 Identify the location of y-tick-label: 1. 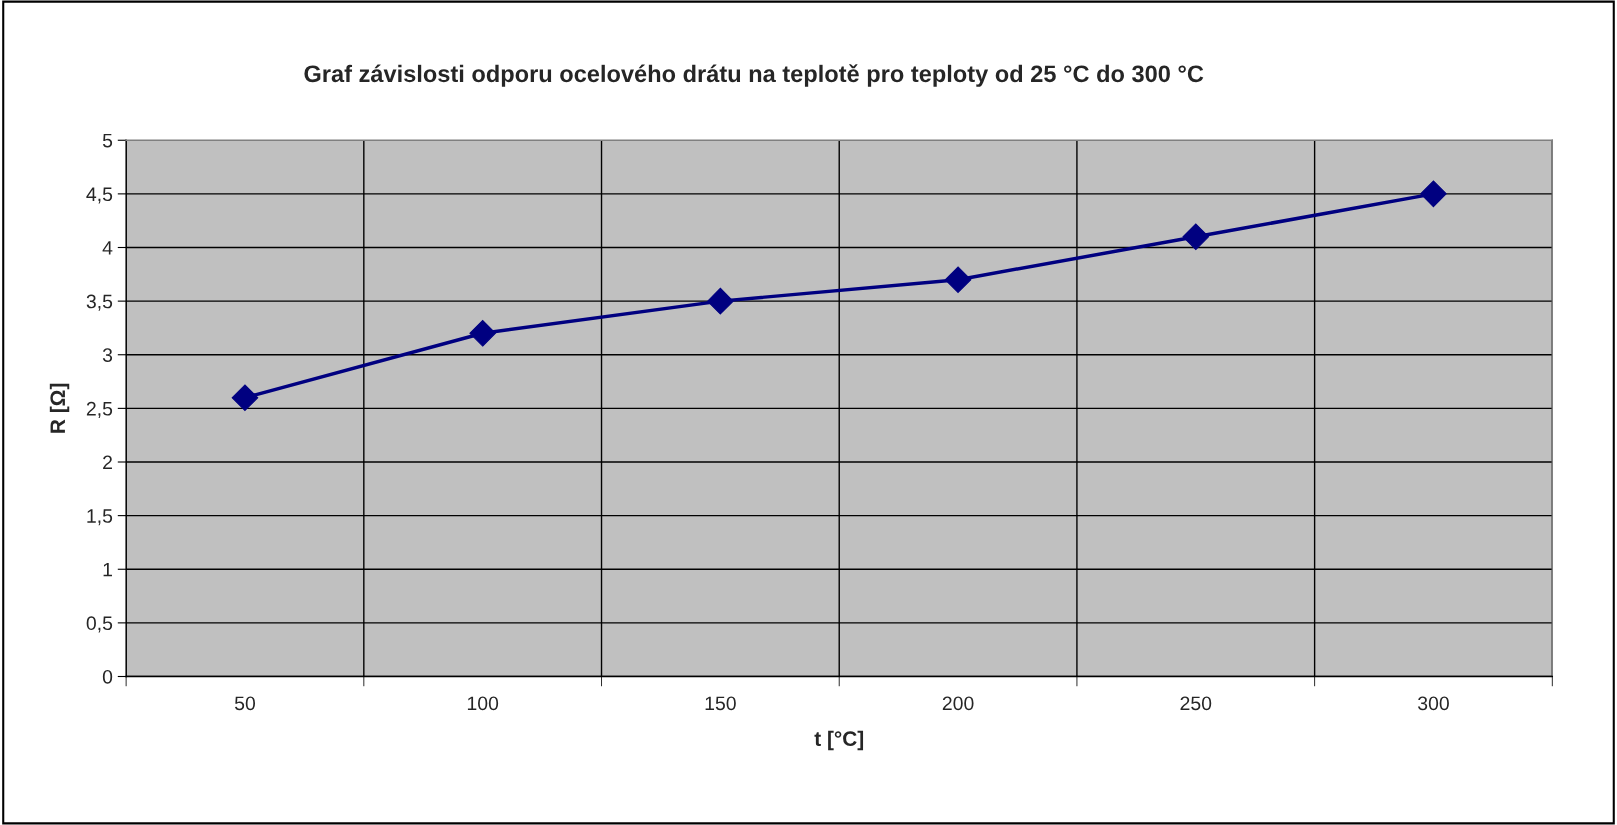
(107, 569).